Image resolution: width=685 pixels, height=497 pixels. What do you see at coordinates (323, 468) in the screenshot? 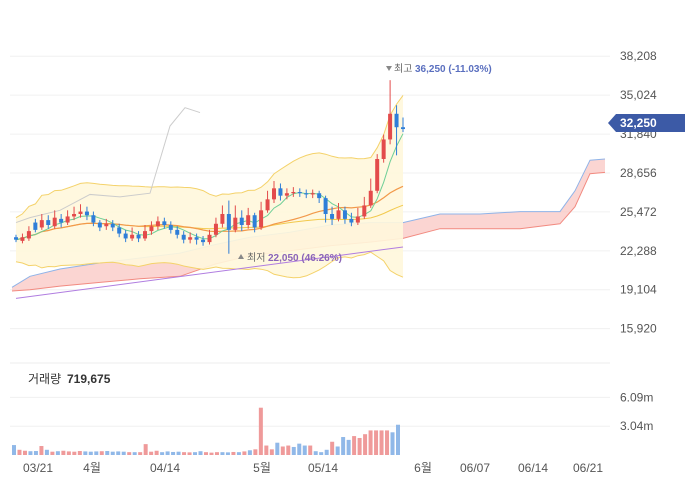
I see `date-tick-label: 05/14` at bounding box center [323, 468].